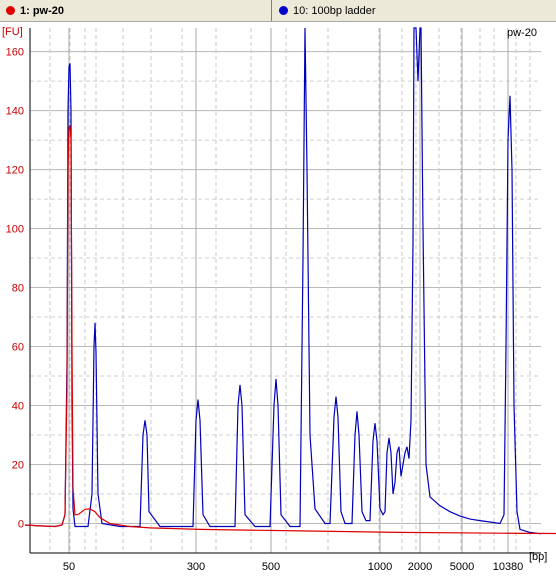  What do you see at coordinates (334, 10) in the screenshot?
I see `tab-label: 10: 100bp ladder` at bounding box center [334, 10].